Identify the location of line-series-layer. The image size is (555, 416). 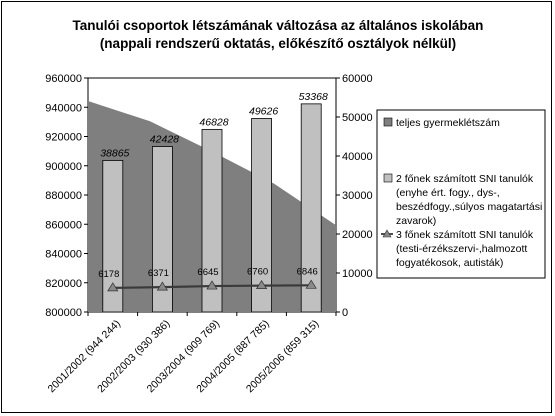
(212, 285).